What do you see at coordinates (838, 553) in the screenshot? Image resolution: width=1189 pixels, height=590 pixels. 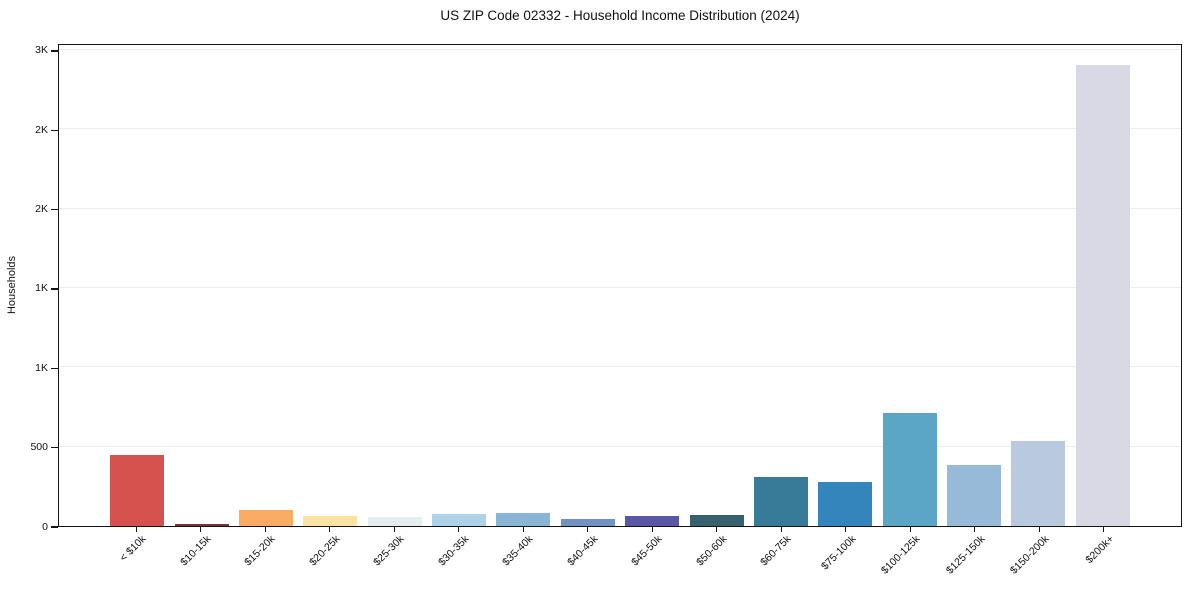 I see `x-tick-label: $75-100k` at bounding box center [838, 553].